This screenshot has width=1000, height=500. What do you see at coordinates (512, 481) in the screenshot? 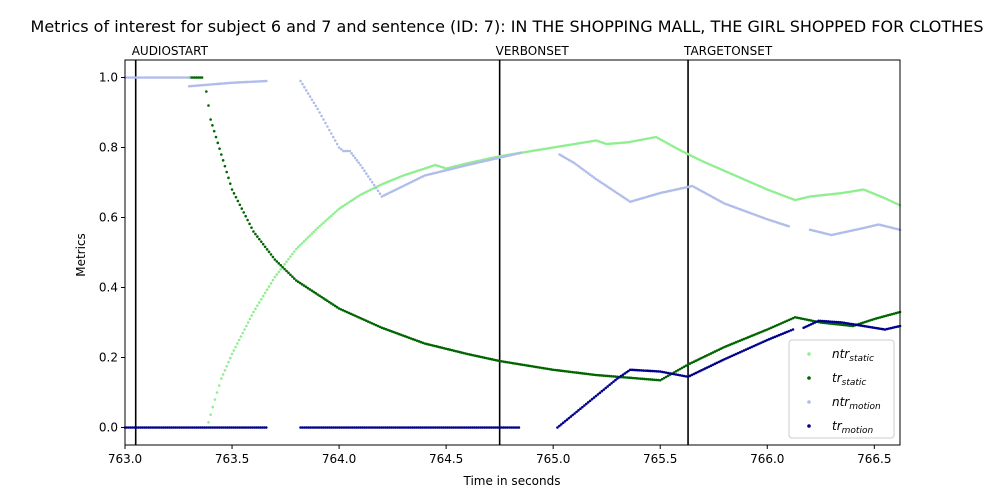
I see `x-axis-label: Time in seconds` at bounding box center [512, 481].